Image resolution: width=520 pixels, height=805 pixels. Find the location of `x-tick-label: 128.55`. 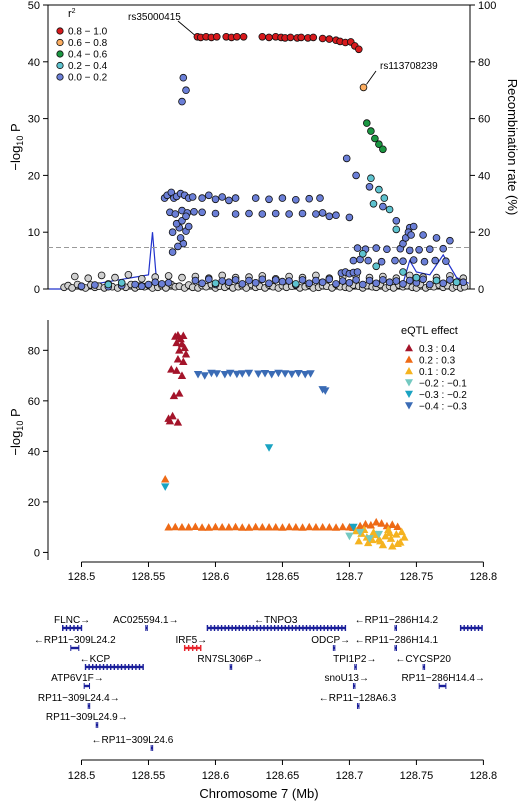

x-tick-label: 128.55 is located at coordinates (149, 577).